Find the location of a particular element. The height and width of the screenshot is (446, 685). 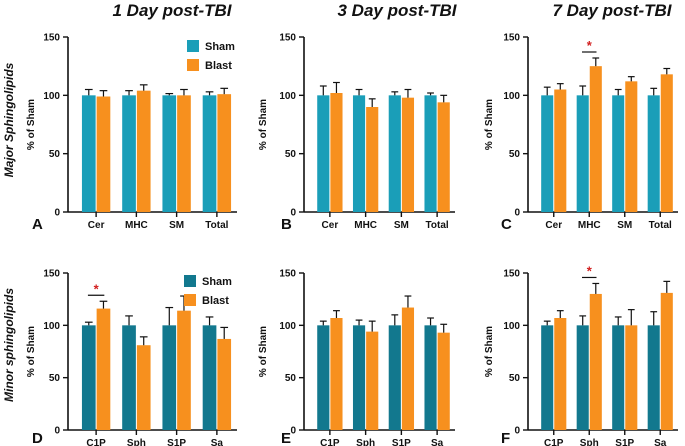

panel-e: 0 50 100 150 % of Sham C1P Sph S1P Sa E is located at coordinates (356, 357).